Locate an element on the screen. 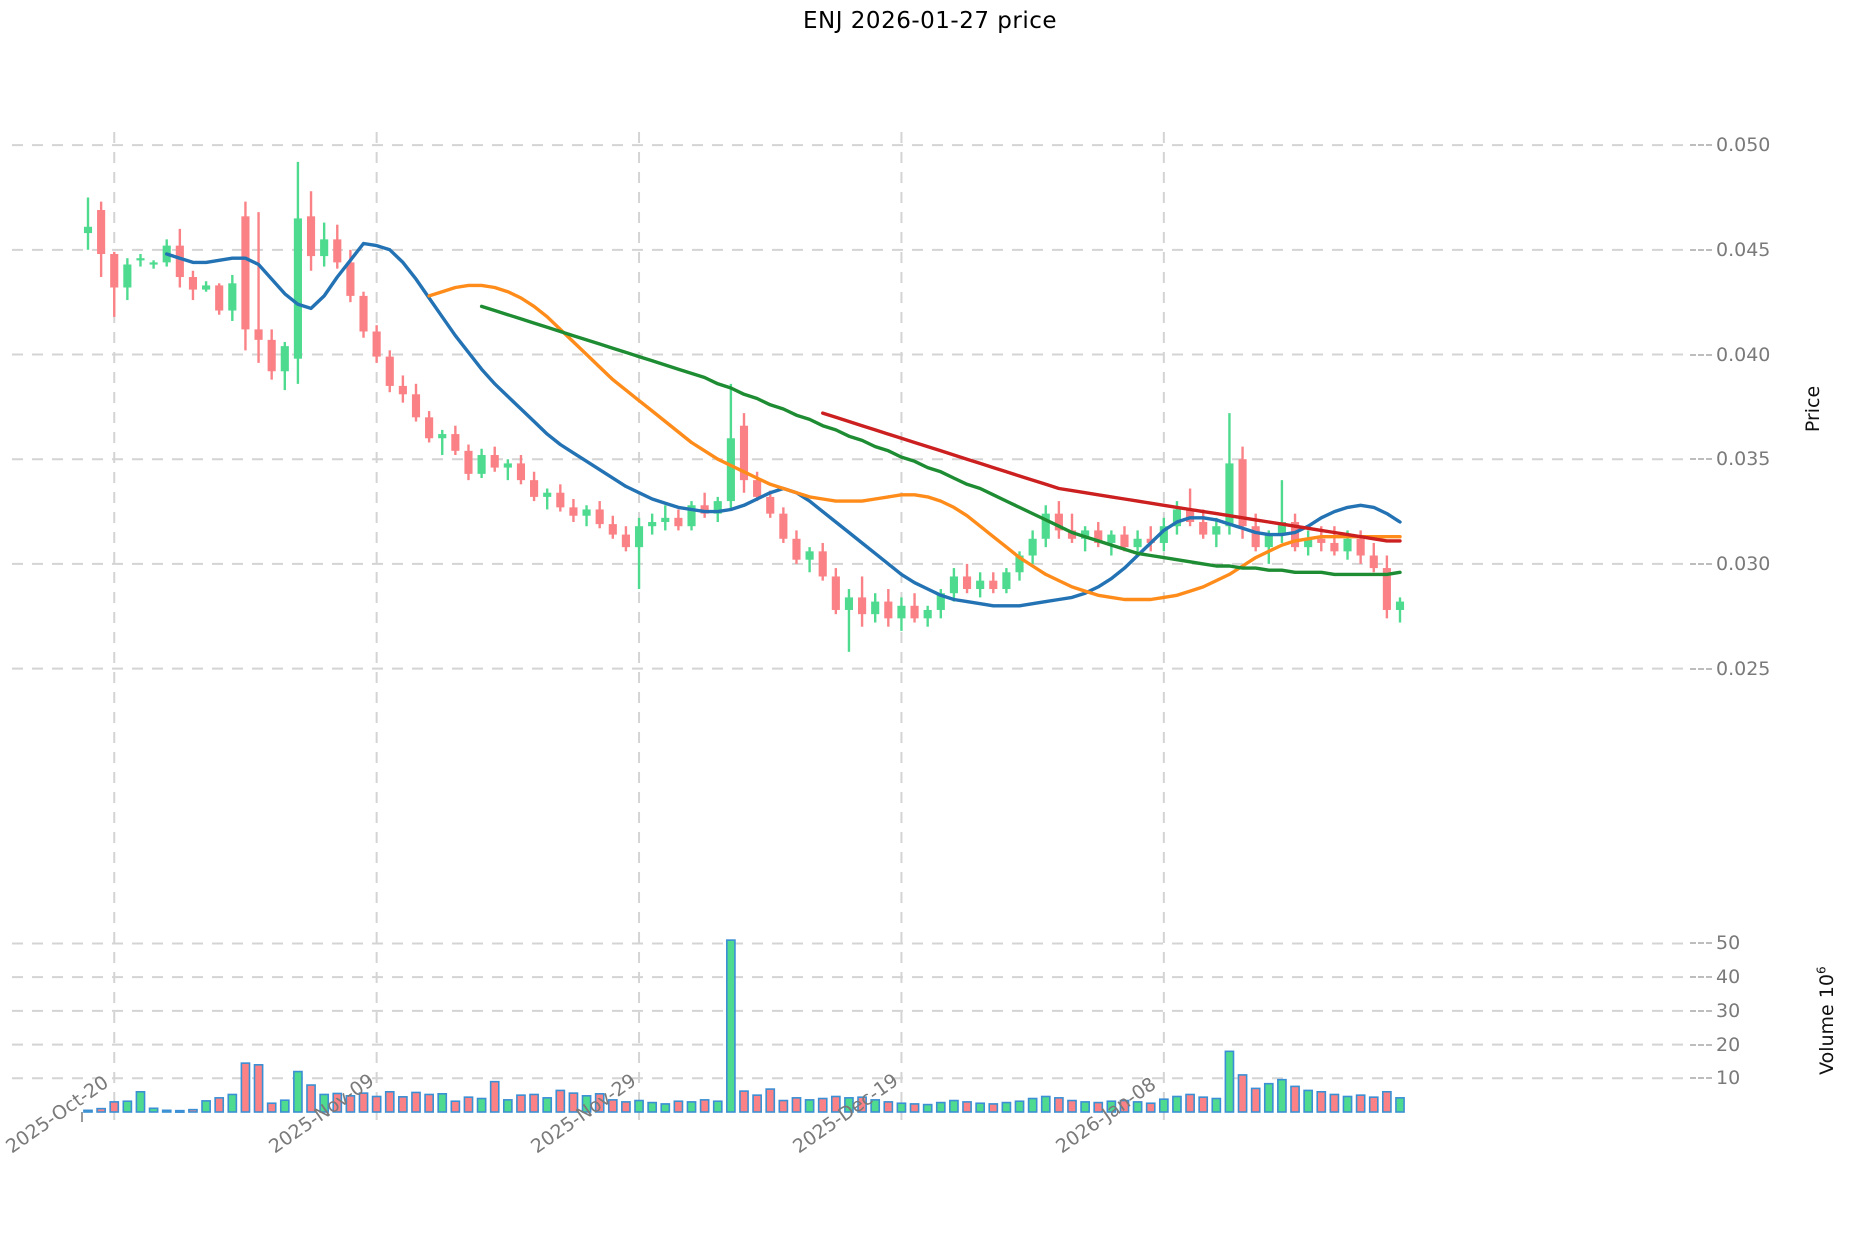 This screenshot has width=1860, height=1246. volume-tick-label: 30 is located at coordinates (1728, 1010).